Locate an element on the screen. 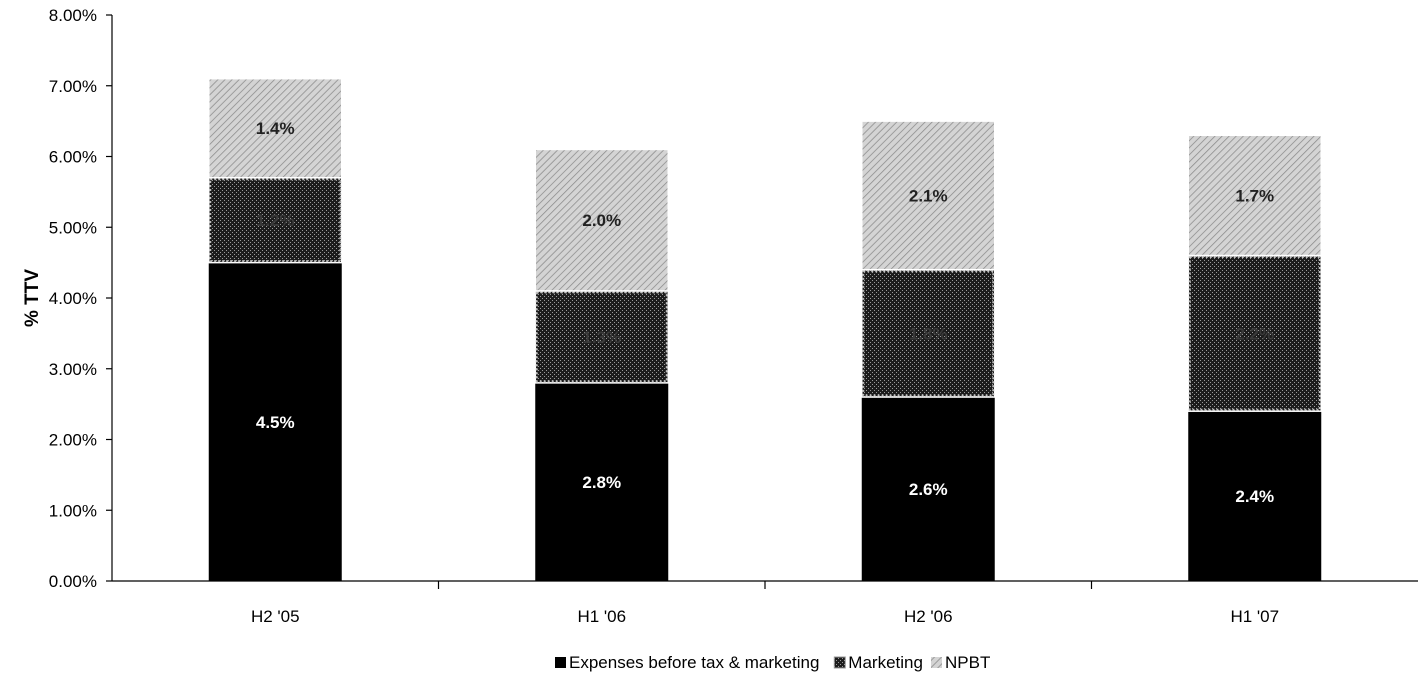 Image resolution: width=1418 pixels, height=687 pixels. data-label: 2.0% is located at coordinates (601, 220).